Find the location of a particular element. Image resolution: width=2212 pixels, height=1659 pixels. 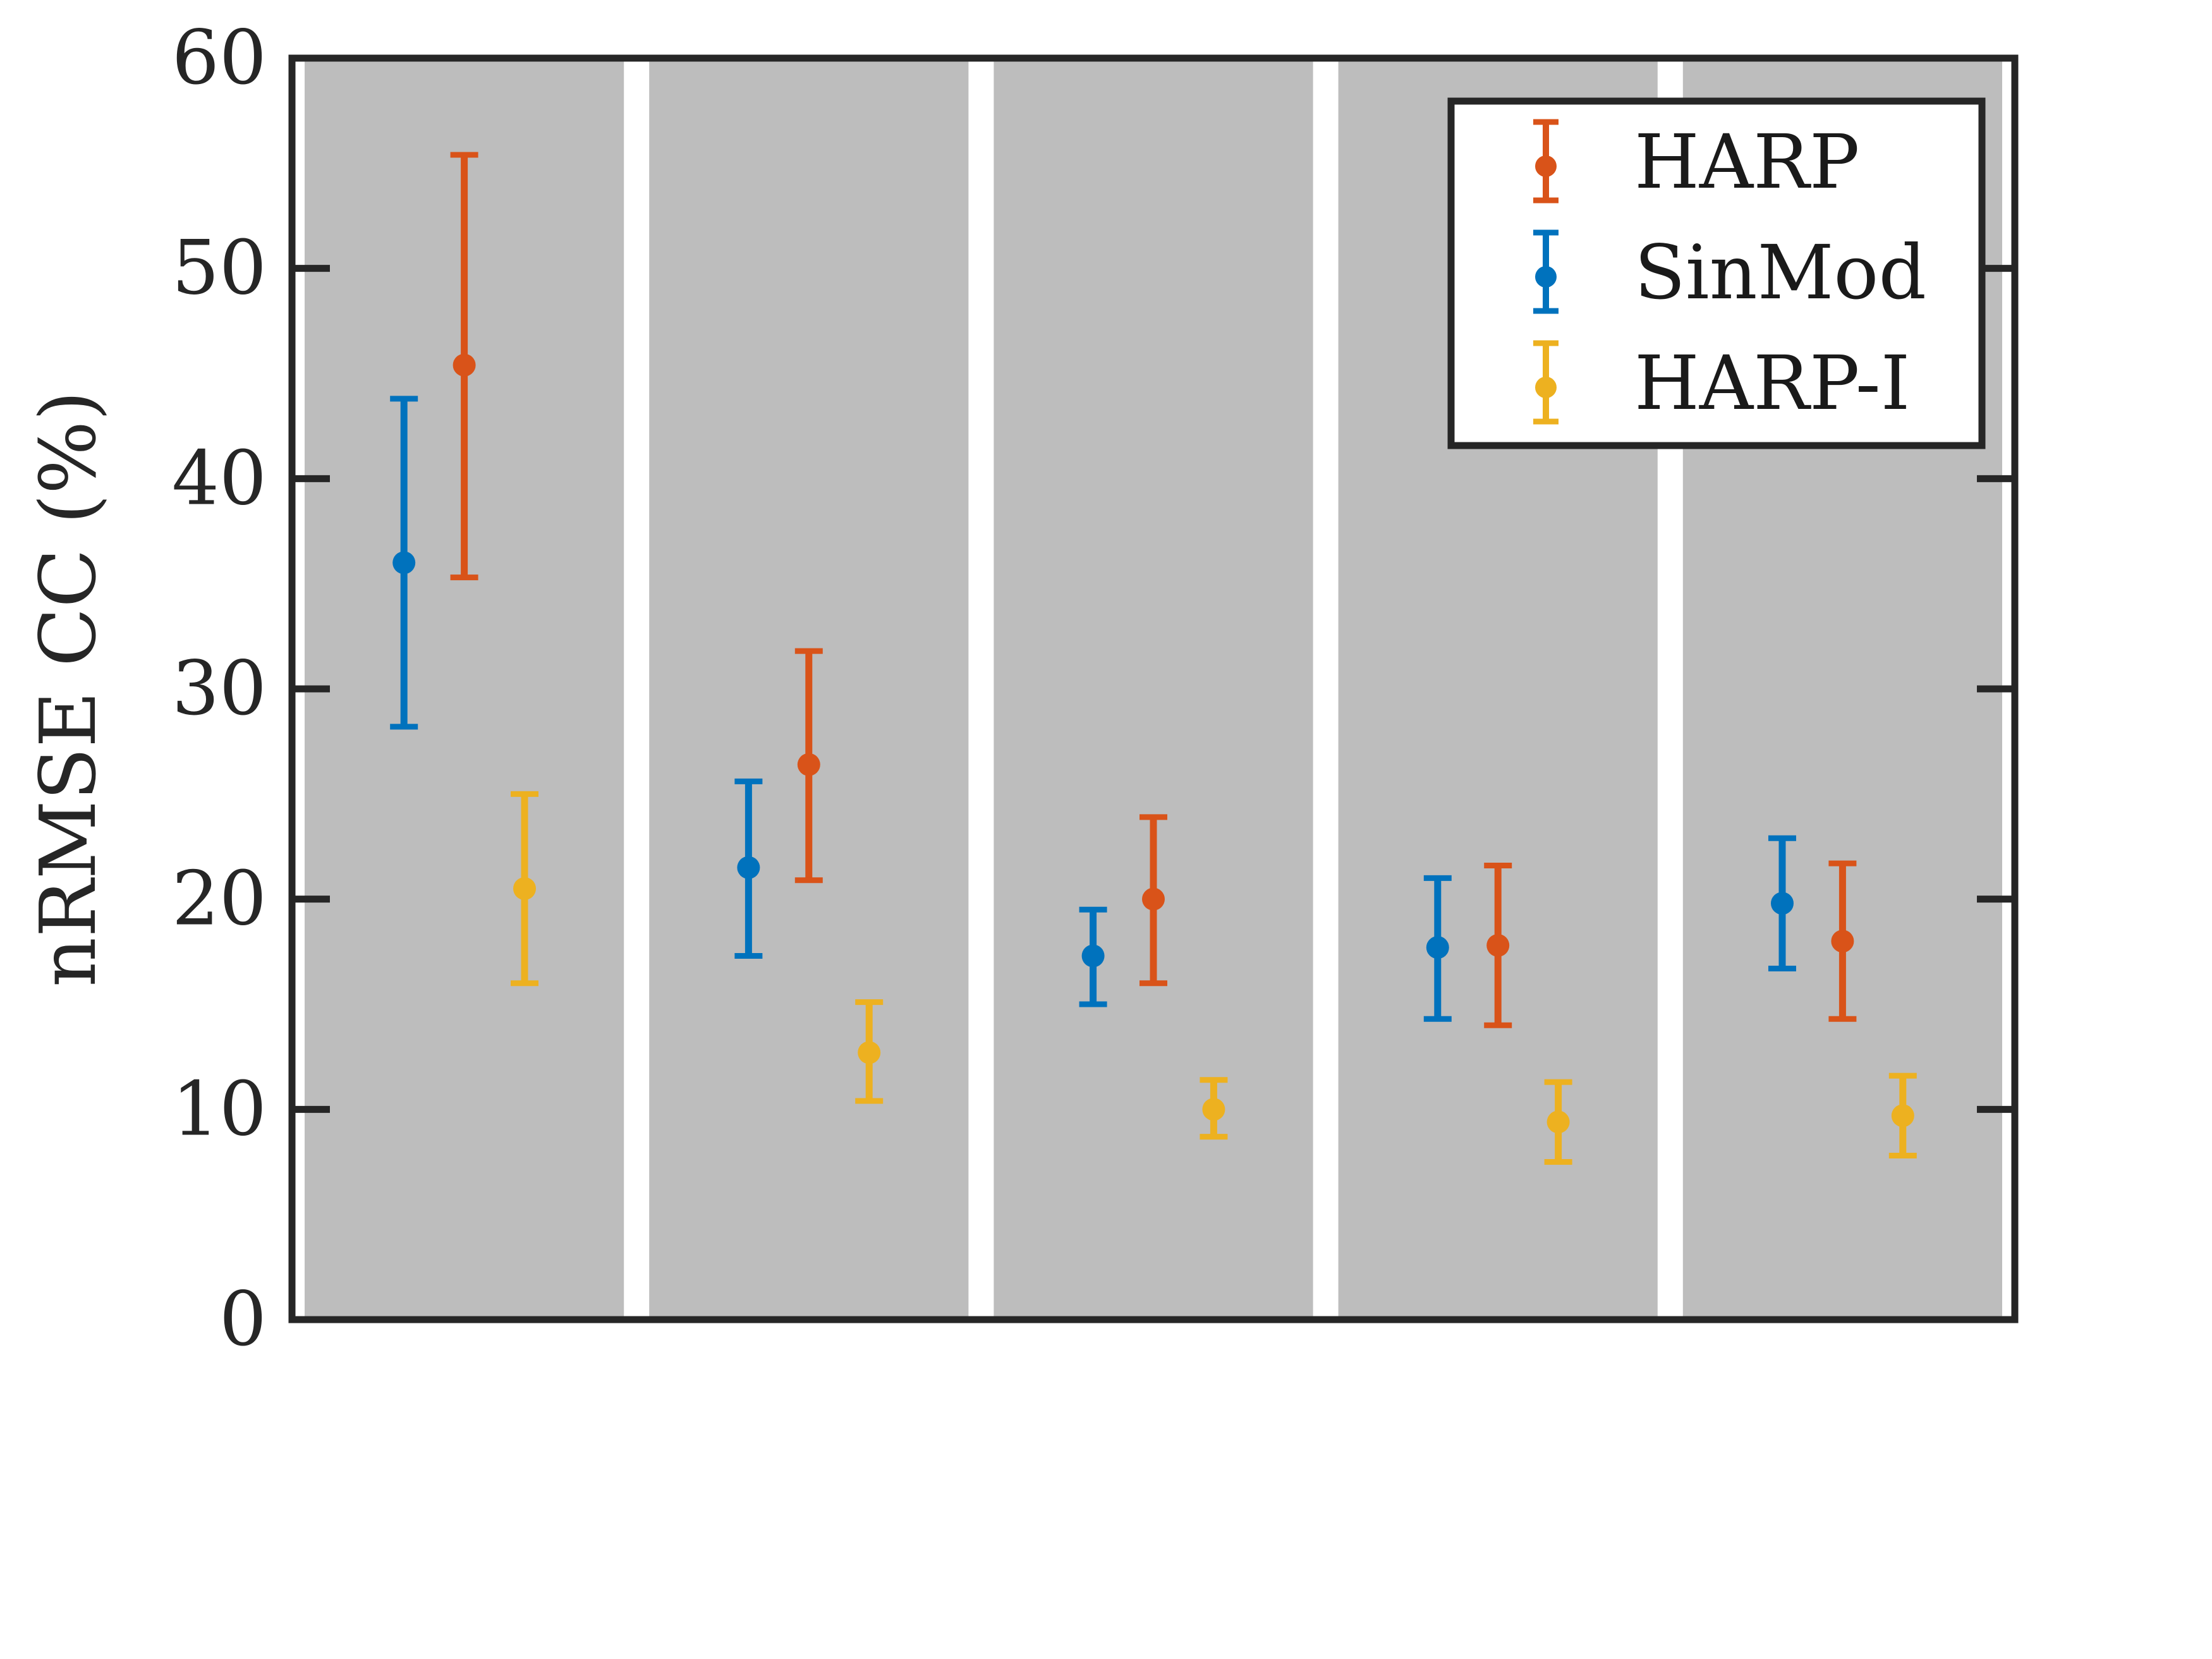

y-tick-label: 30 is located at coordinates (219, 688).